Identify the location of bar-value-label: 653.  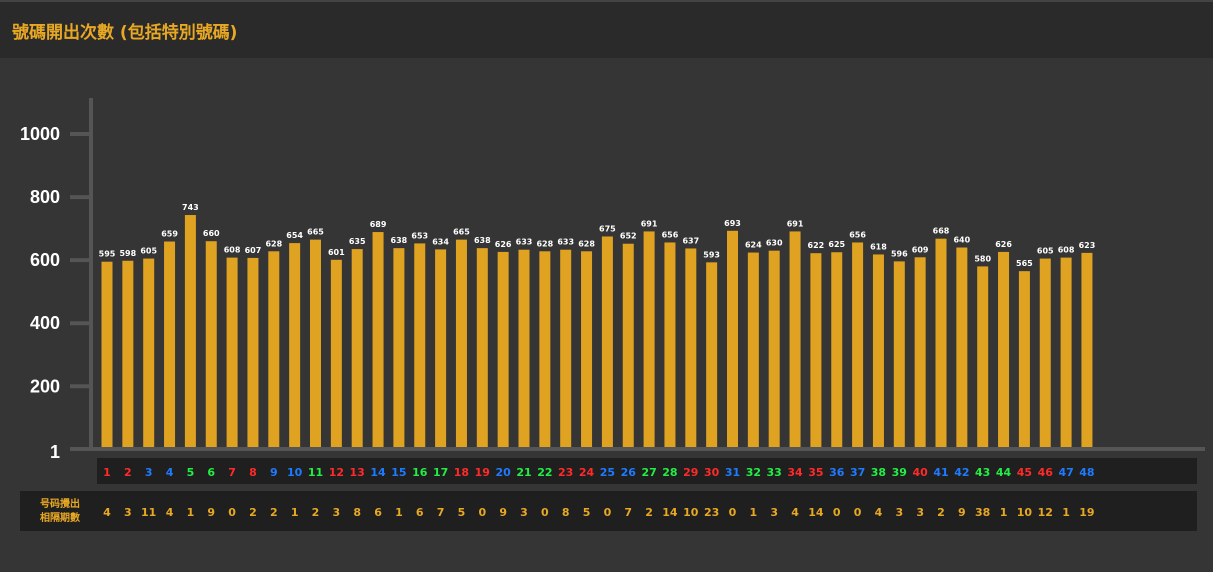
(419, 235).